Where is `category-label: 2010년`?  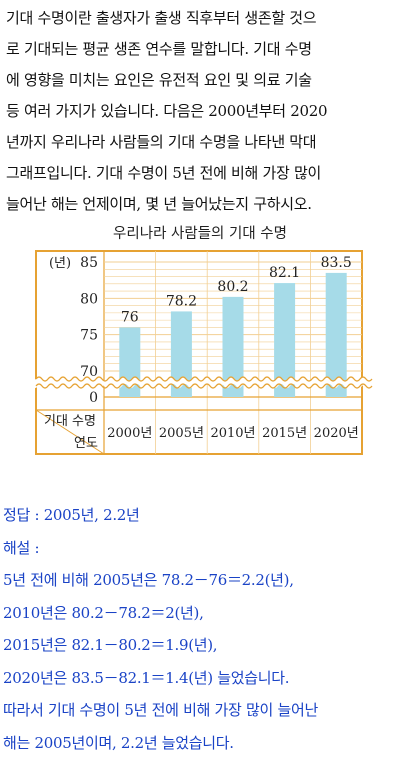 category-label: 2010년 is located at coordinates (232, 433).